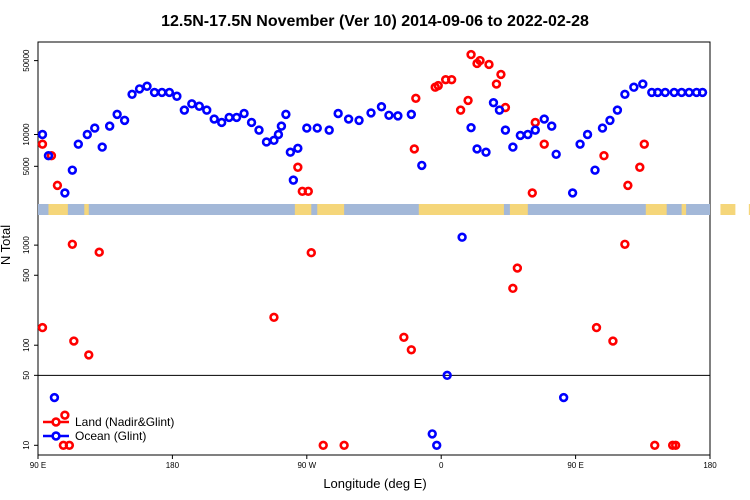 This screenshot has height=500, width=750. I want to click on y-tick-label: 50, so click(26, 374).